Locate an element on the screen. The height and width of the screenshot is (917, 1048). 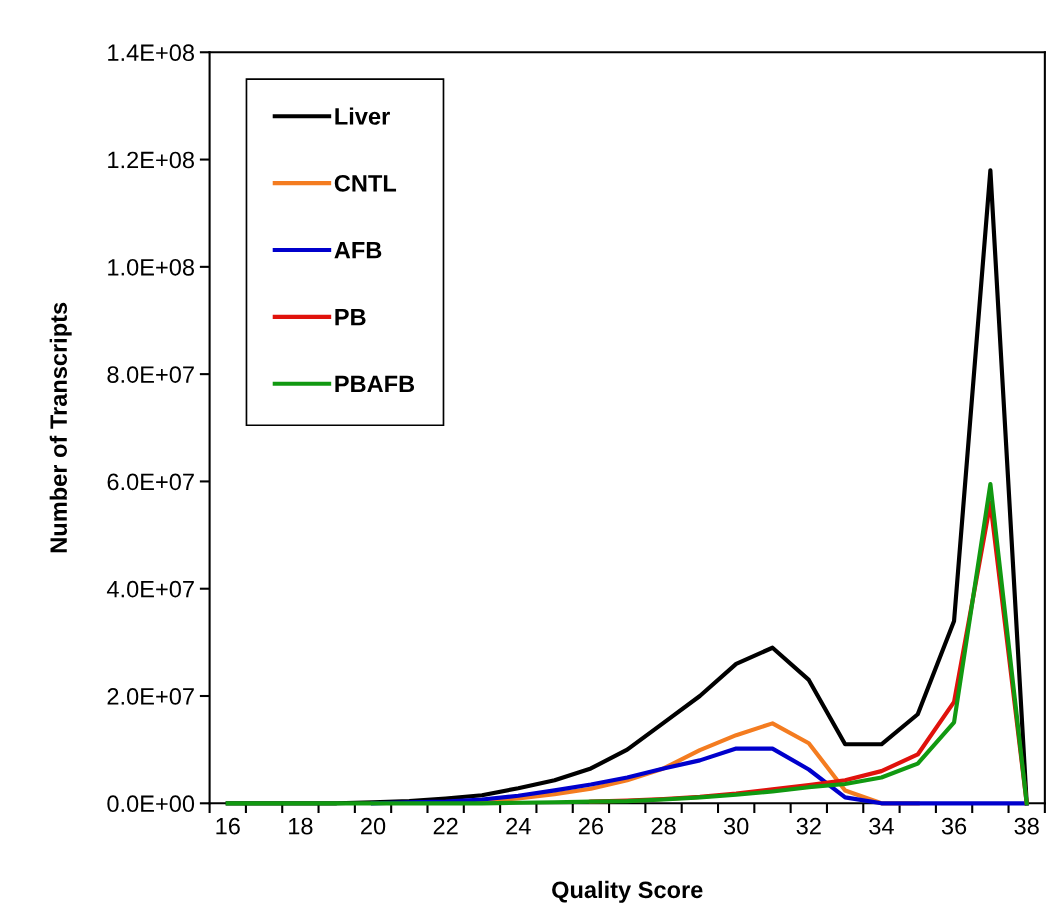
y-tick-label: 8.0E+07 is located at coordinates (150, 374).